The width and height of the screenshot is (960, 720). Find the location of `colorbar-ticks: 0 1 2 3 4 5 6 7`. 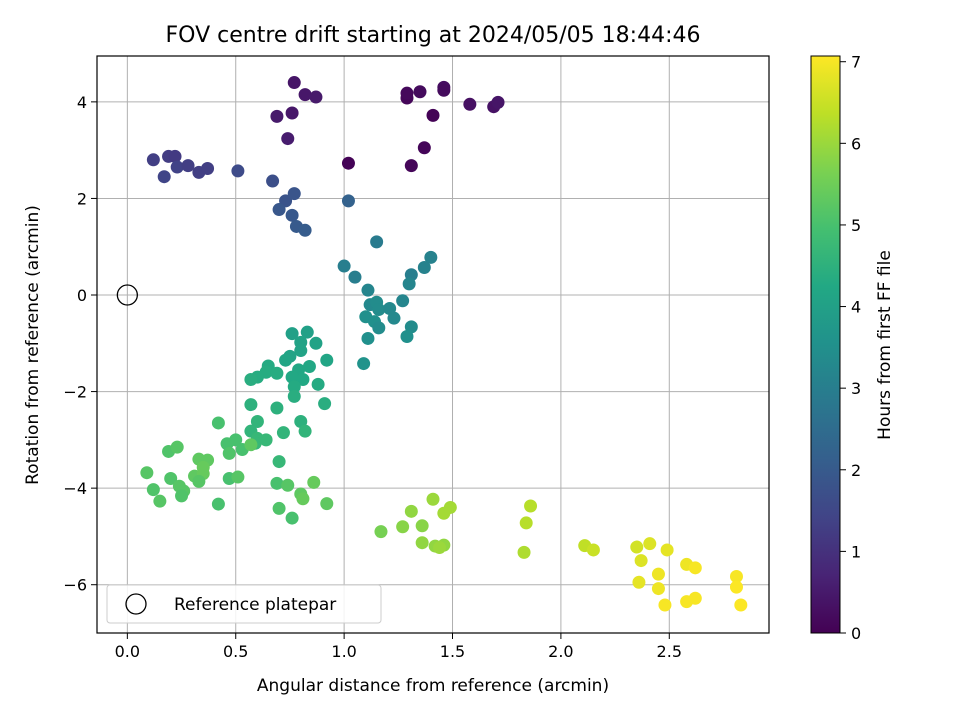

colorbar-ticks: 0 1 2 3 4 5 6 7 is located at coordinates (850, 348).